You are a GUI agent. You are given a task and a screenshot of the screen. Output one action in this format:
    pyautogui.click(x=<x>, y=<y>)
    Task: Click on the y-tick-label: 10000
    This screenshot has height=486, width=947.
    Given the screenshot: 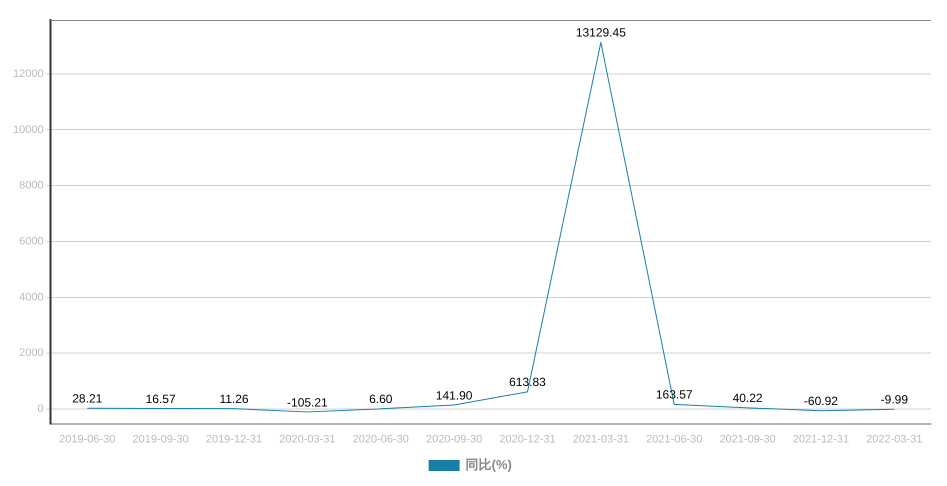 What is the action you would take?
    pyautogui.click(x=28, y=130)
    